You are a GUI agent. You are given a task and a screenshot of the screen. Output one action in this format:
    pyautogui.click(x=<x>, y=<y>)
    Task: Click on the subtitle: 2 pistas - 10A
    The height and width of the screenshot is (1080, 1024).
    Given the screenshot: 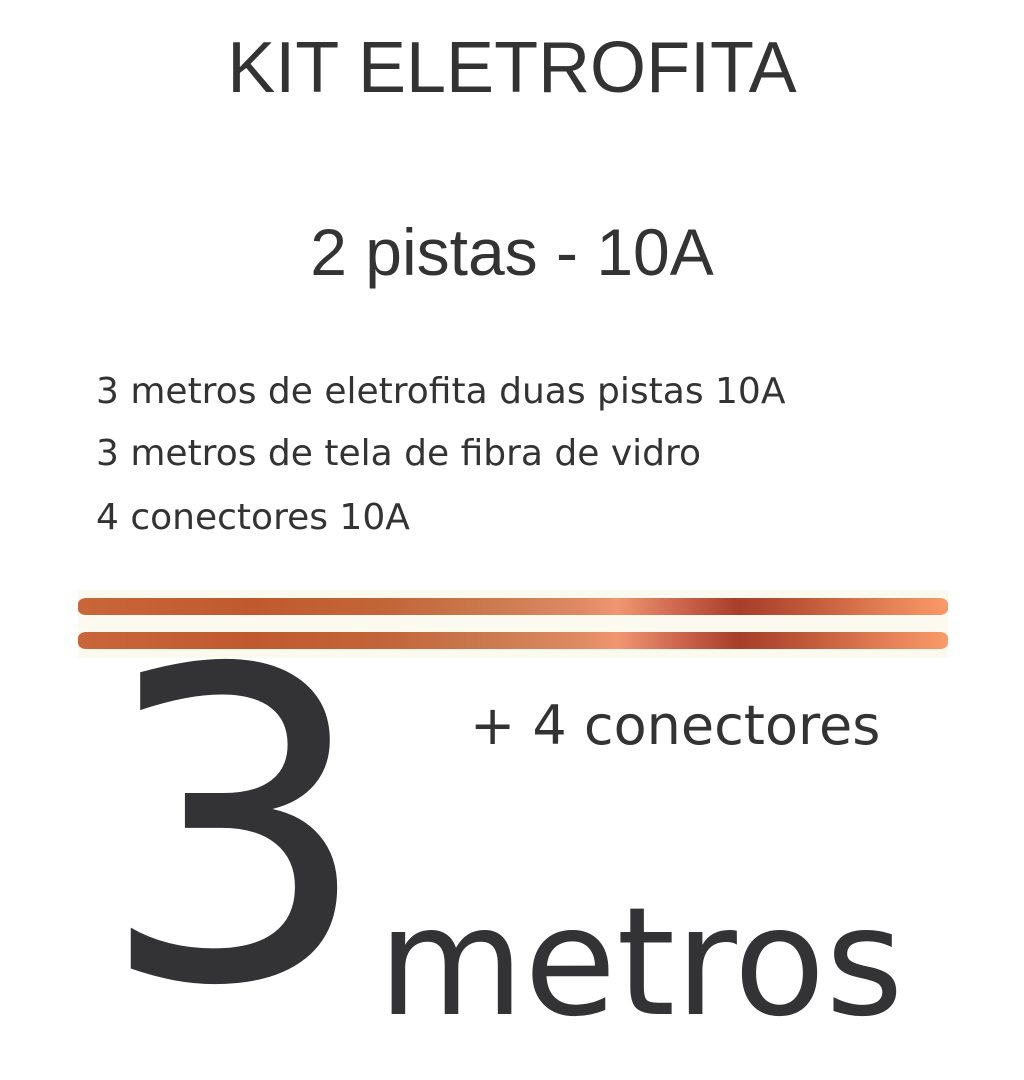 What is the action you would take?
    pyautogui.click(x=512, y=252)
    